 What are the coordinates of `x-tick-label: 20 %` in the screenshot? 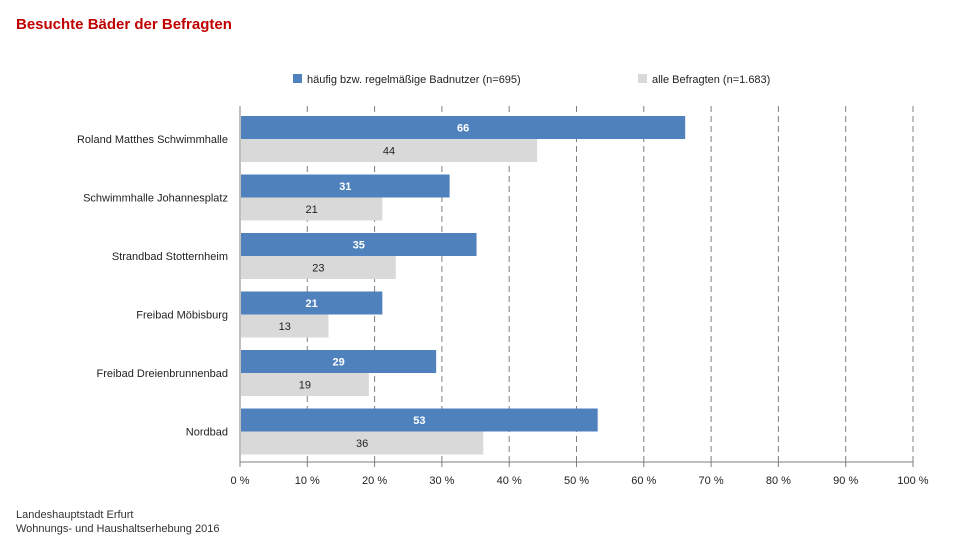 It's located at (374, 481).